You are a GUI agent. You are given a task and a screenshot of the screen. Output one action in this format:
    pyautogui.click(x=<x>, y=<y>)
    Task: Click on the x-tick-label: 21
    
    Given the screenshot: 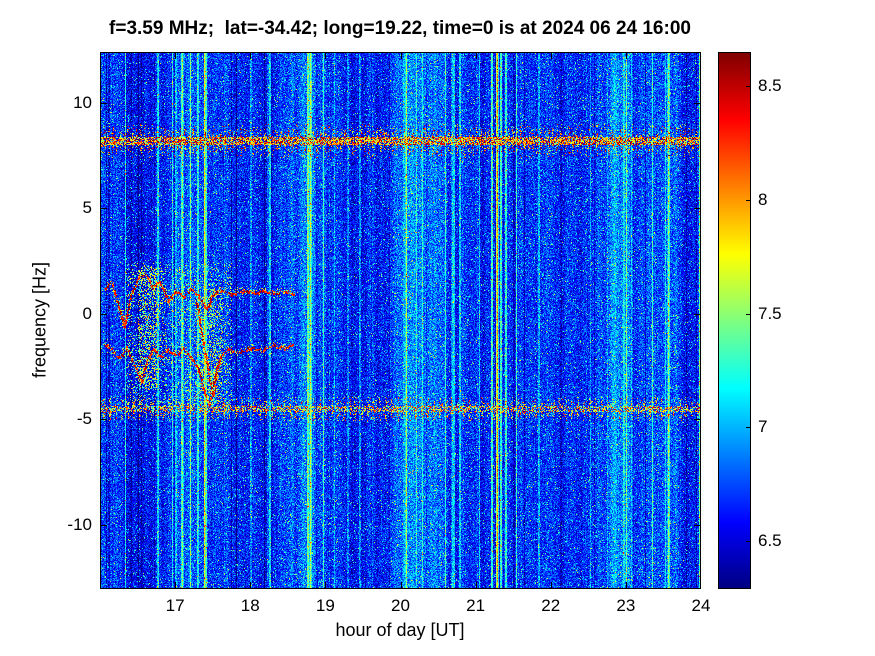 What is the action you would take?
    pyautogui.click(x=476, y=605)
    